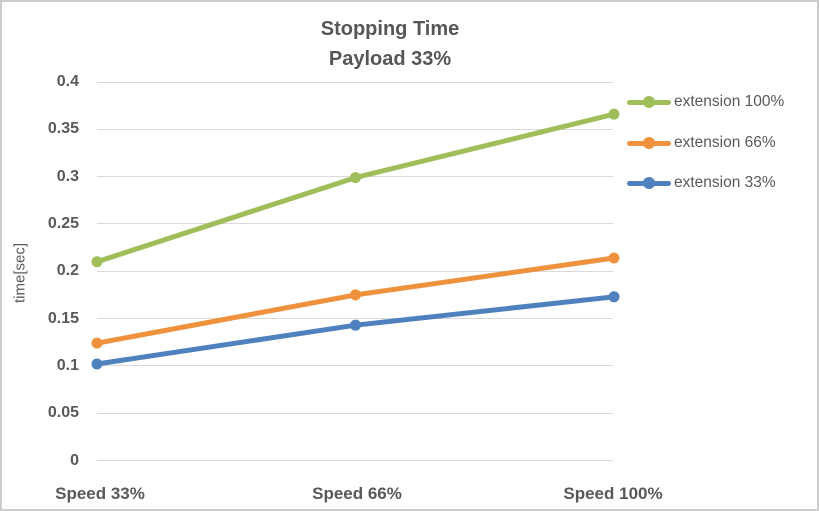  I want to click on legend-item-extension-33: extension 33%, so click(701, 183).